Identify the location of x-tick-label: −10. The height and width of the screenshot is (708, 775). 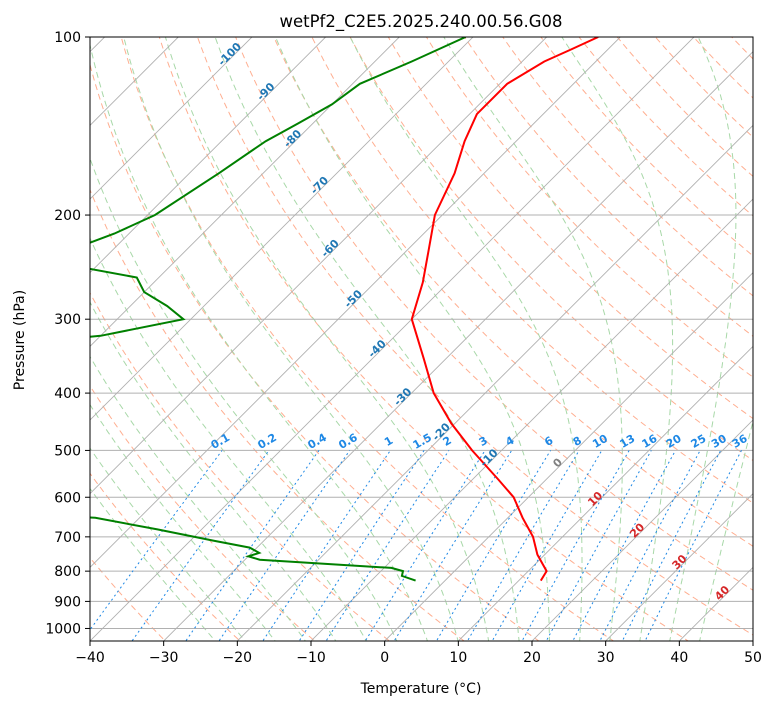
(311, 658).